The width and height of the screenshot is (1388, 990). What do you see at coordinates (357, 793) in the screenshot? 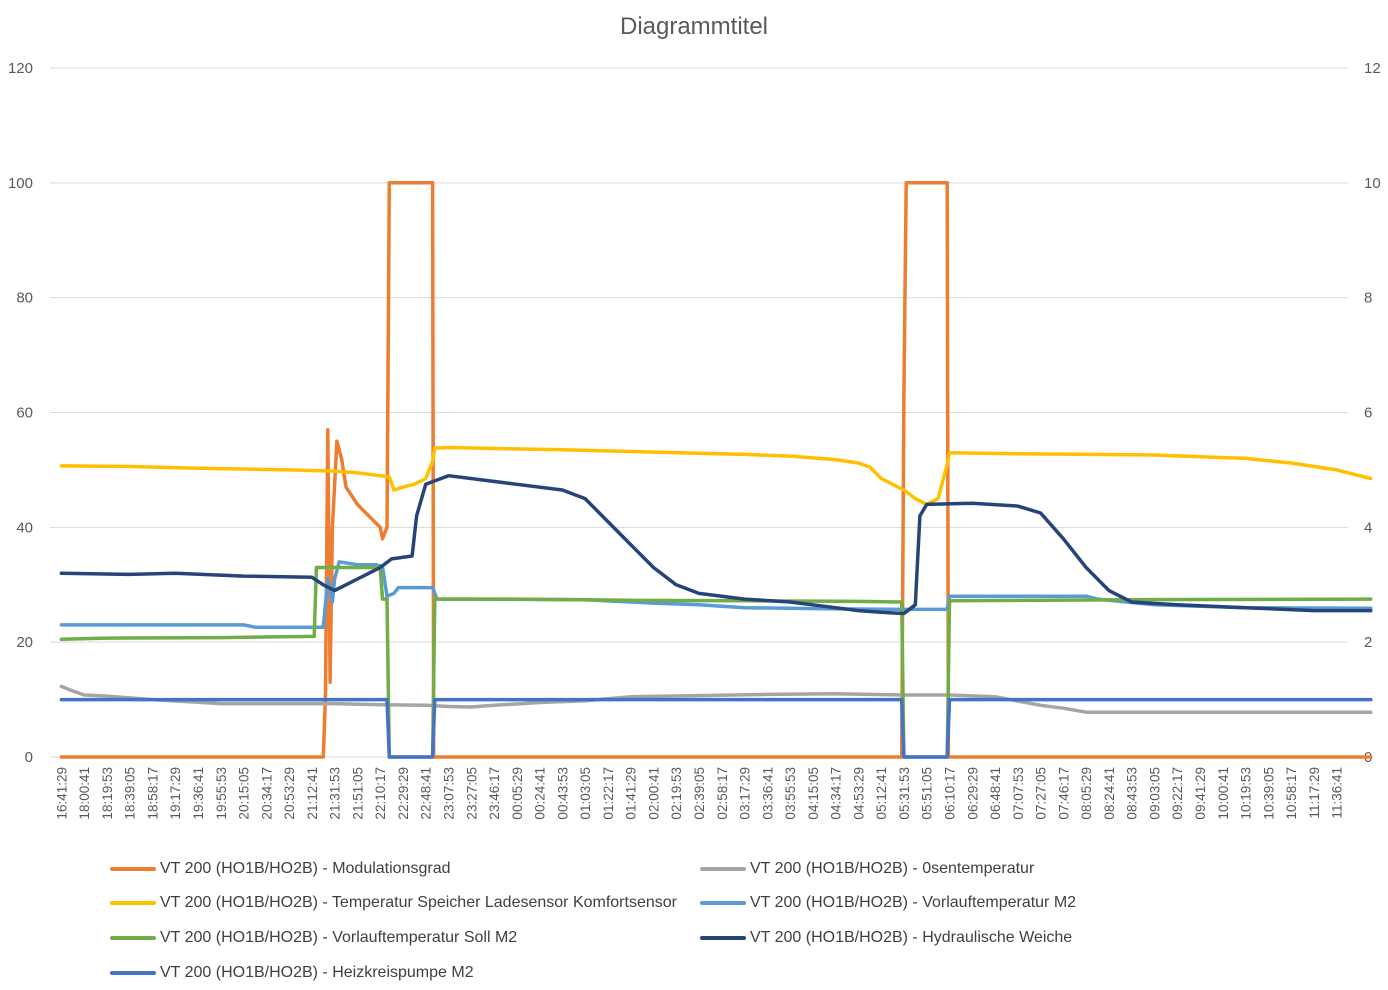
I see `x-tick-label: 21:51:05` at bounding box center [357, 793].